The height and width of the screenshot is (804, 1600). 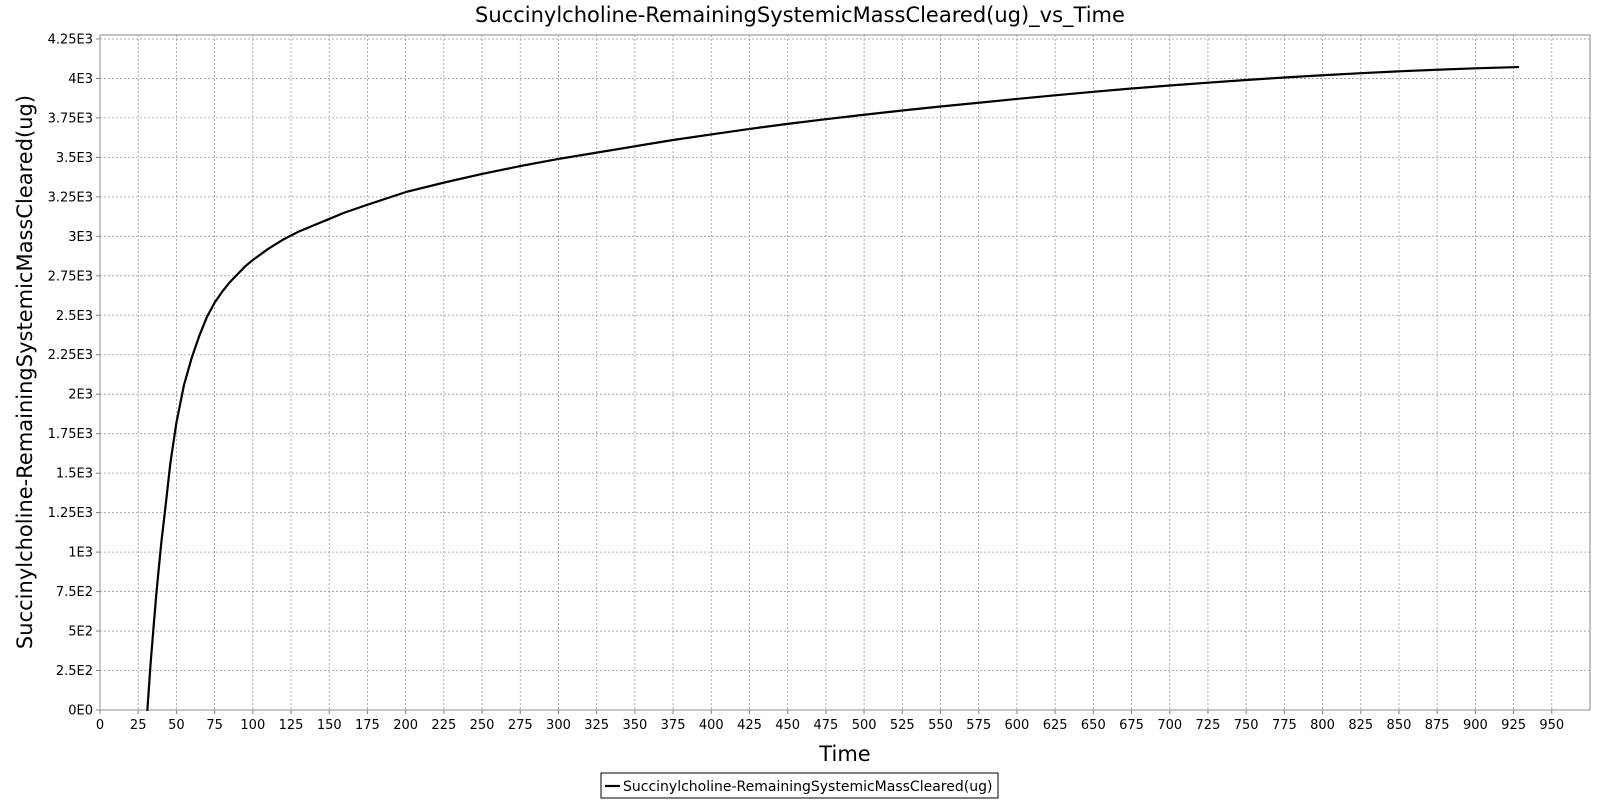 I want to click on x-tick-label: 900, so click(x=1475, y=725).